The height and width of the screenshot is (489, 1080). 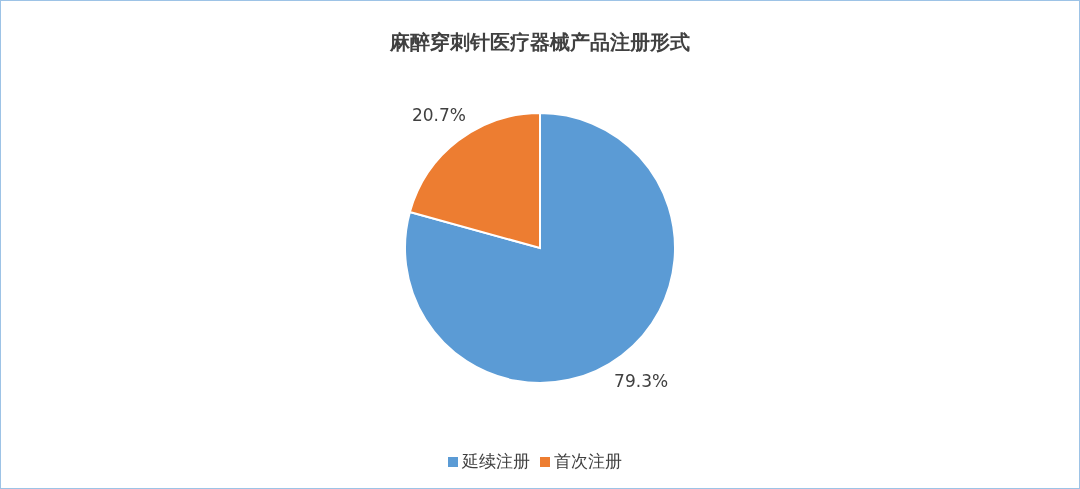 I want to click on data-label: 79.3%, so click(x=641, y=380).